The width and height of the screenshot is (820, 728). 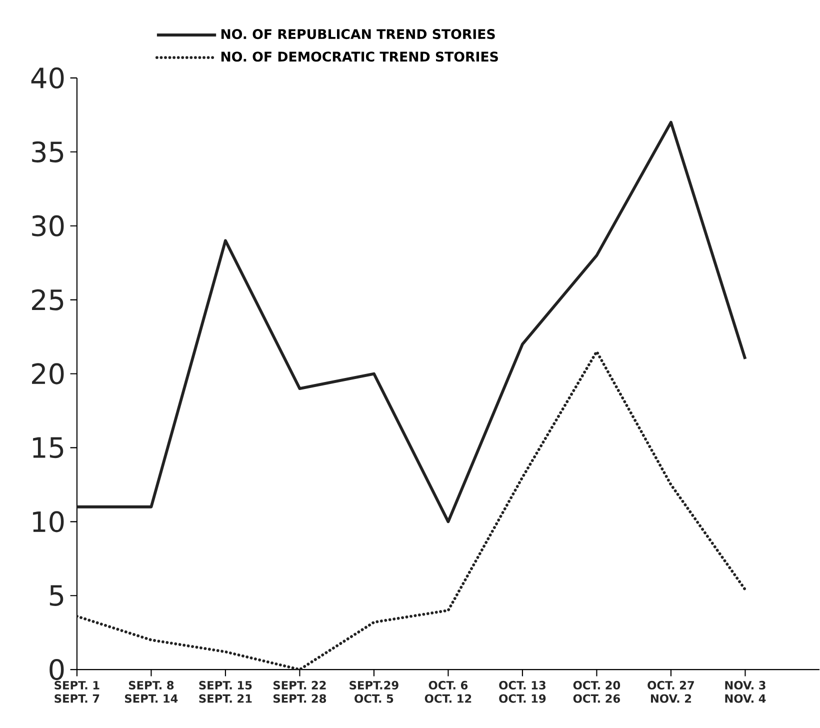 What do you see at coordinates (358, 34) in the screenshot?
I see `legend-label: NO. OF REPUBLICAN TREND STORIES` at bounding box center [358, 34].